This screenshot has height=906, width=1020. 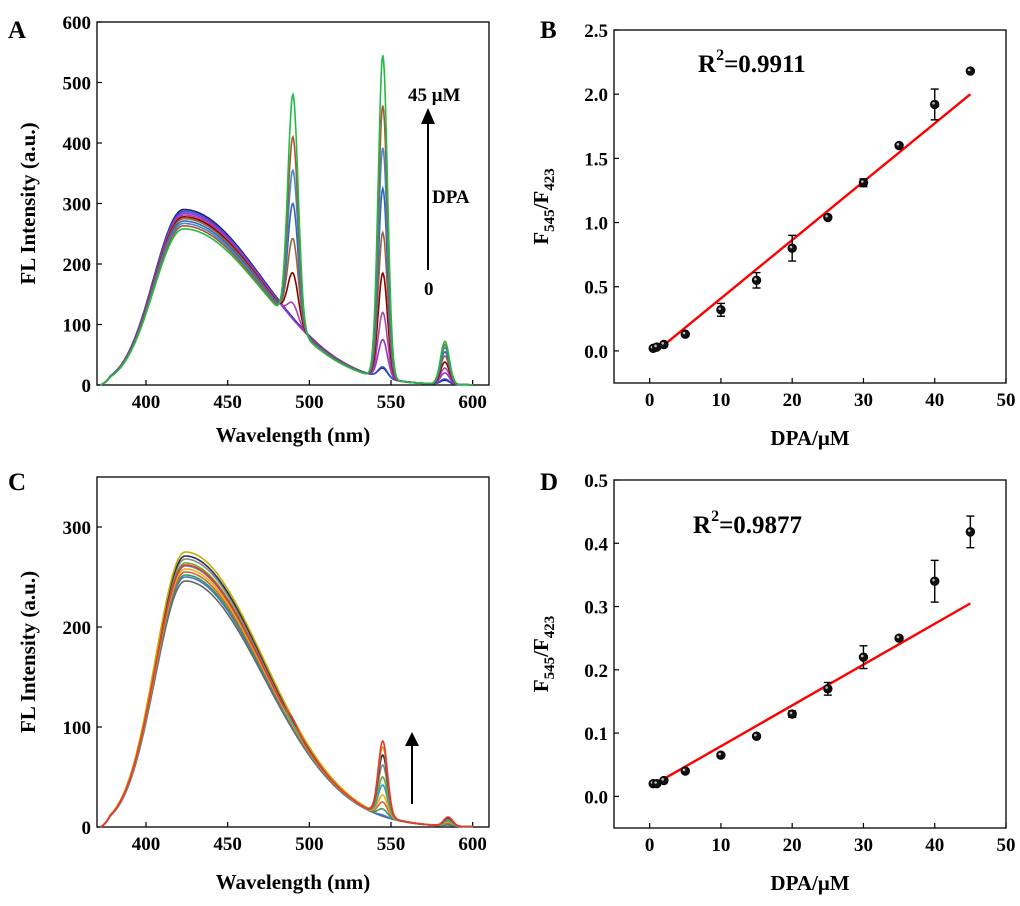 What do you see at coordinates (550, 668) in the screenshot?
I see `y-axis-label-part: 545` at bounding box center [550, 668].